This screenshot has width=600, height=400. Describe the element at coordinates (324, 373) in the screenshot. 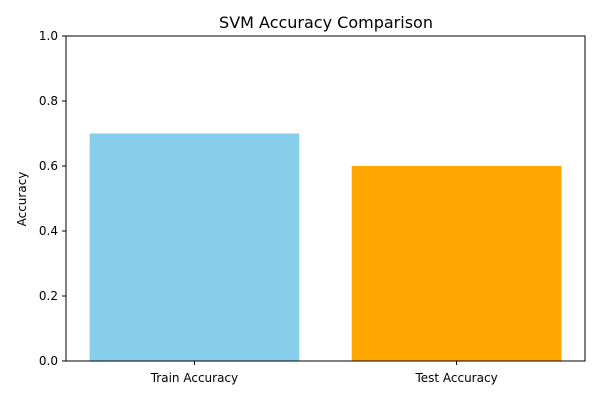

I see `x-ticks-group: Train Accuracy Test Accuracy` at that location.